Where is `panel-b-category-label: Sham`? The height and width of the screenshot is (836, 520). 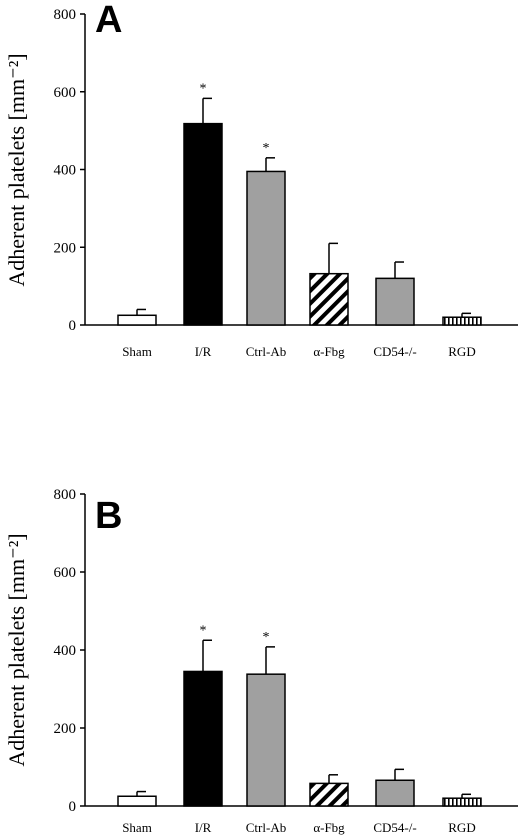 panel-b-category-label: Sham is located at coordinates (137, 827).